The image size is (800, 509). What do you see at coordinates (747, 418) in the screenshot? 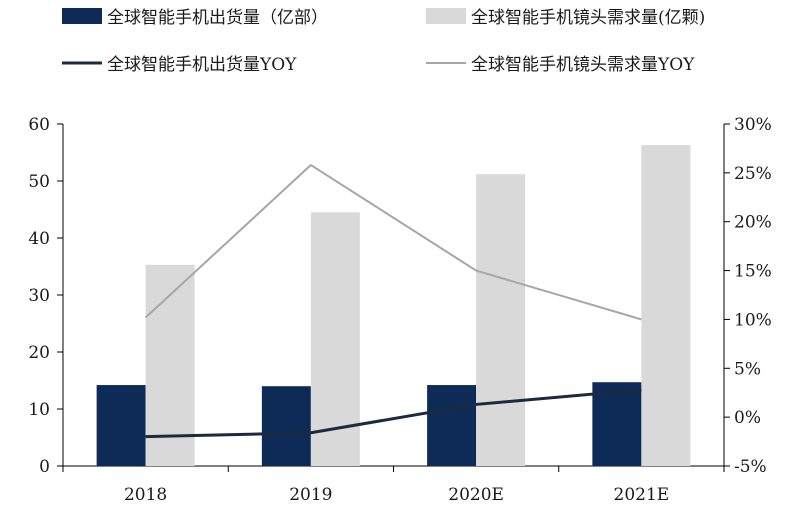
I see `right-tick-label: 0%` at bounding box center [747, 418].